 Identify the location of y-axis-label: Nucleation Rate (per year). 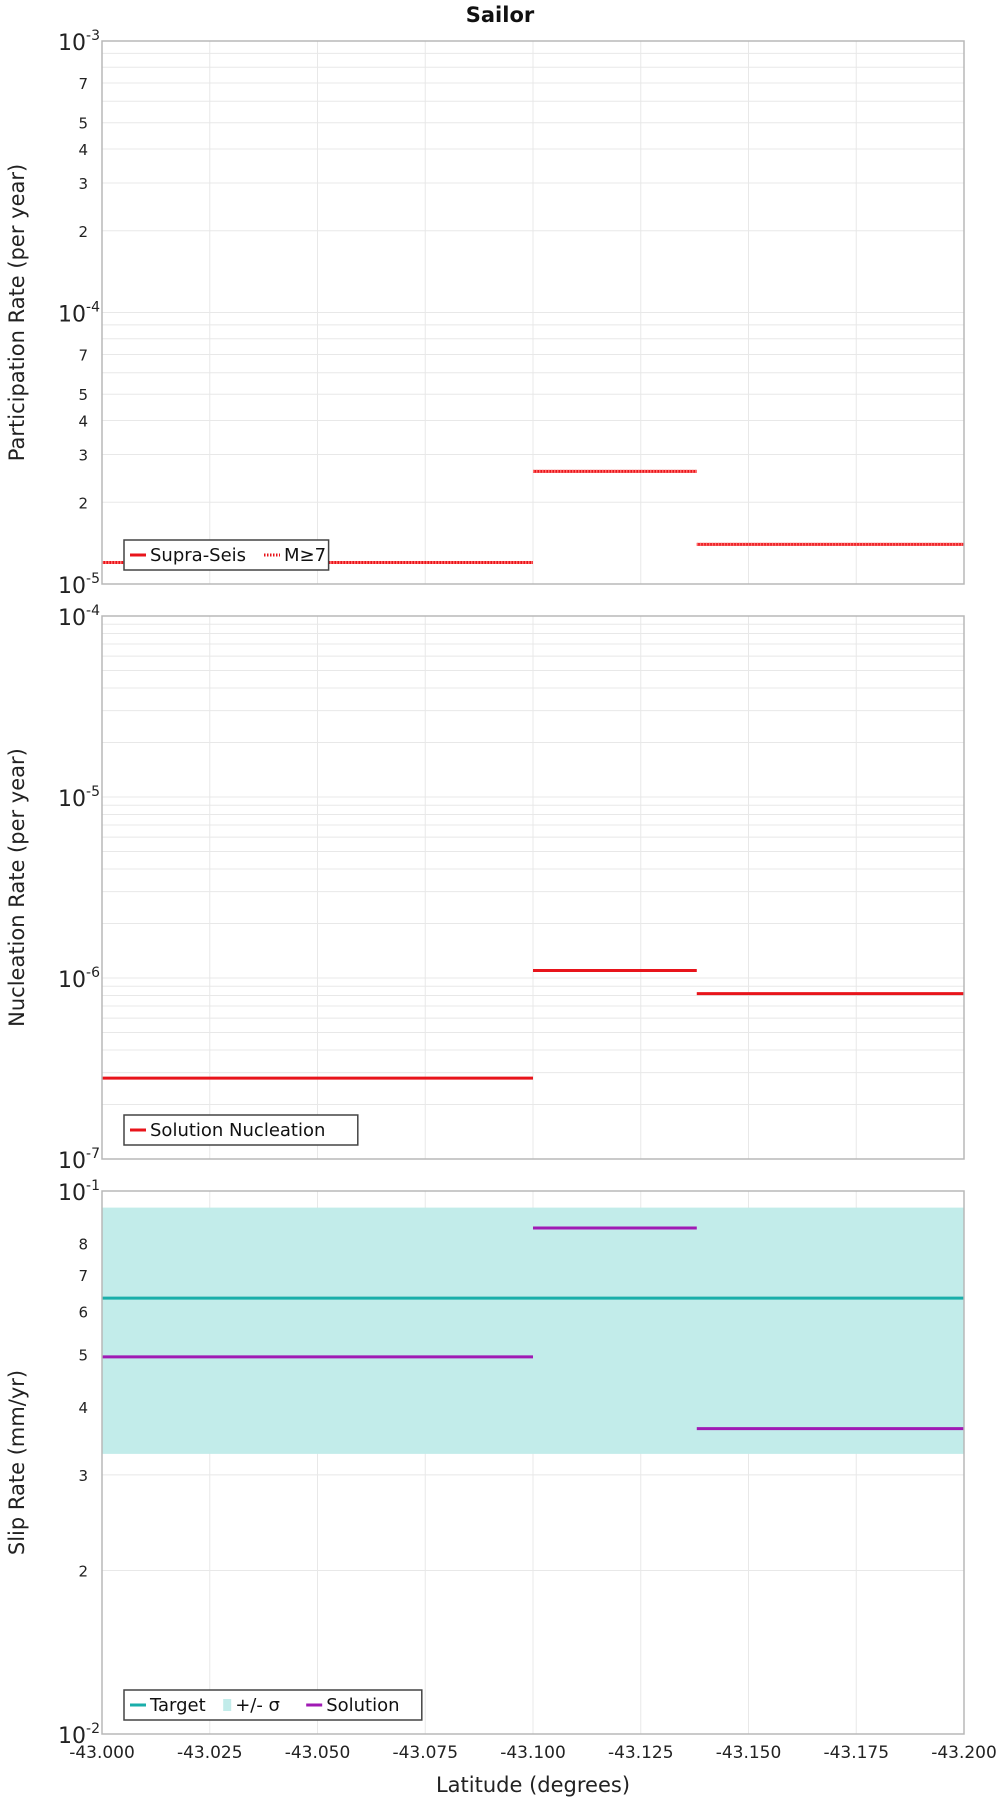
(17, 887).